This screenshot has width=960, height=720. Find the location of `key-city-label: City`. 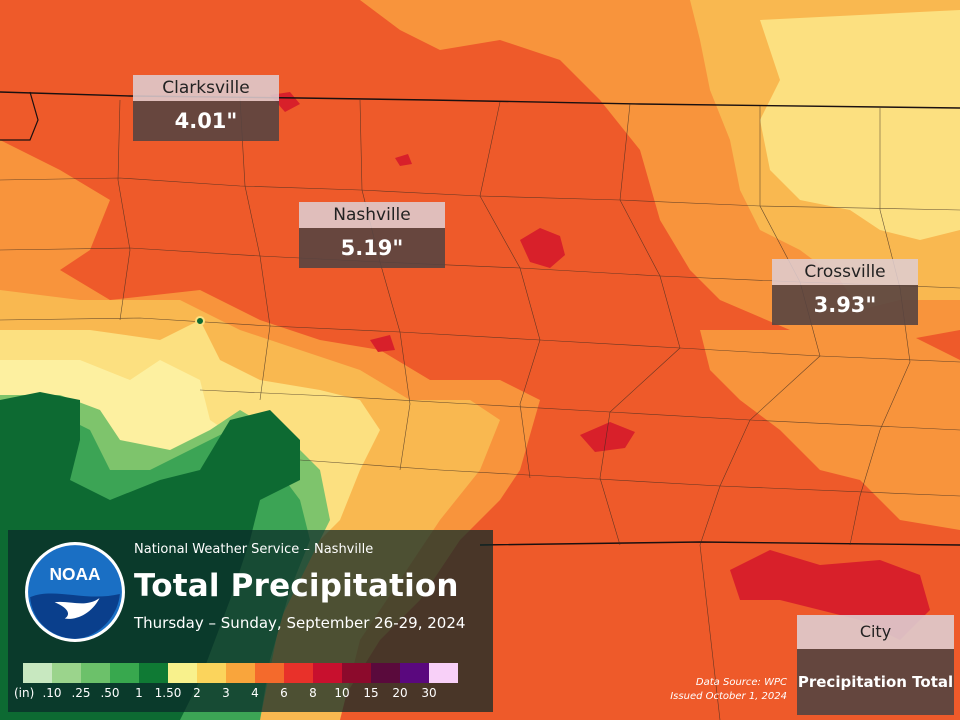

key-city-label: City is located at coordinates (875, 632).